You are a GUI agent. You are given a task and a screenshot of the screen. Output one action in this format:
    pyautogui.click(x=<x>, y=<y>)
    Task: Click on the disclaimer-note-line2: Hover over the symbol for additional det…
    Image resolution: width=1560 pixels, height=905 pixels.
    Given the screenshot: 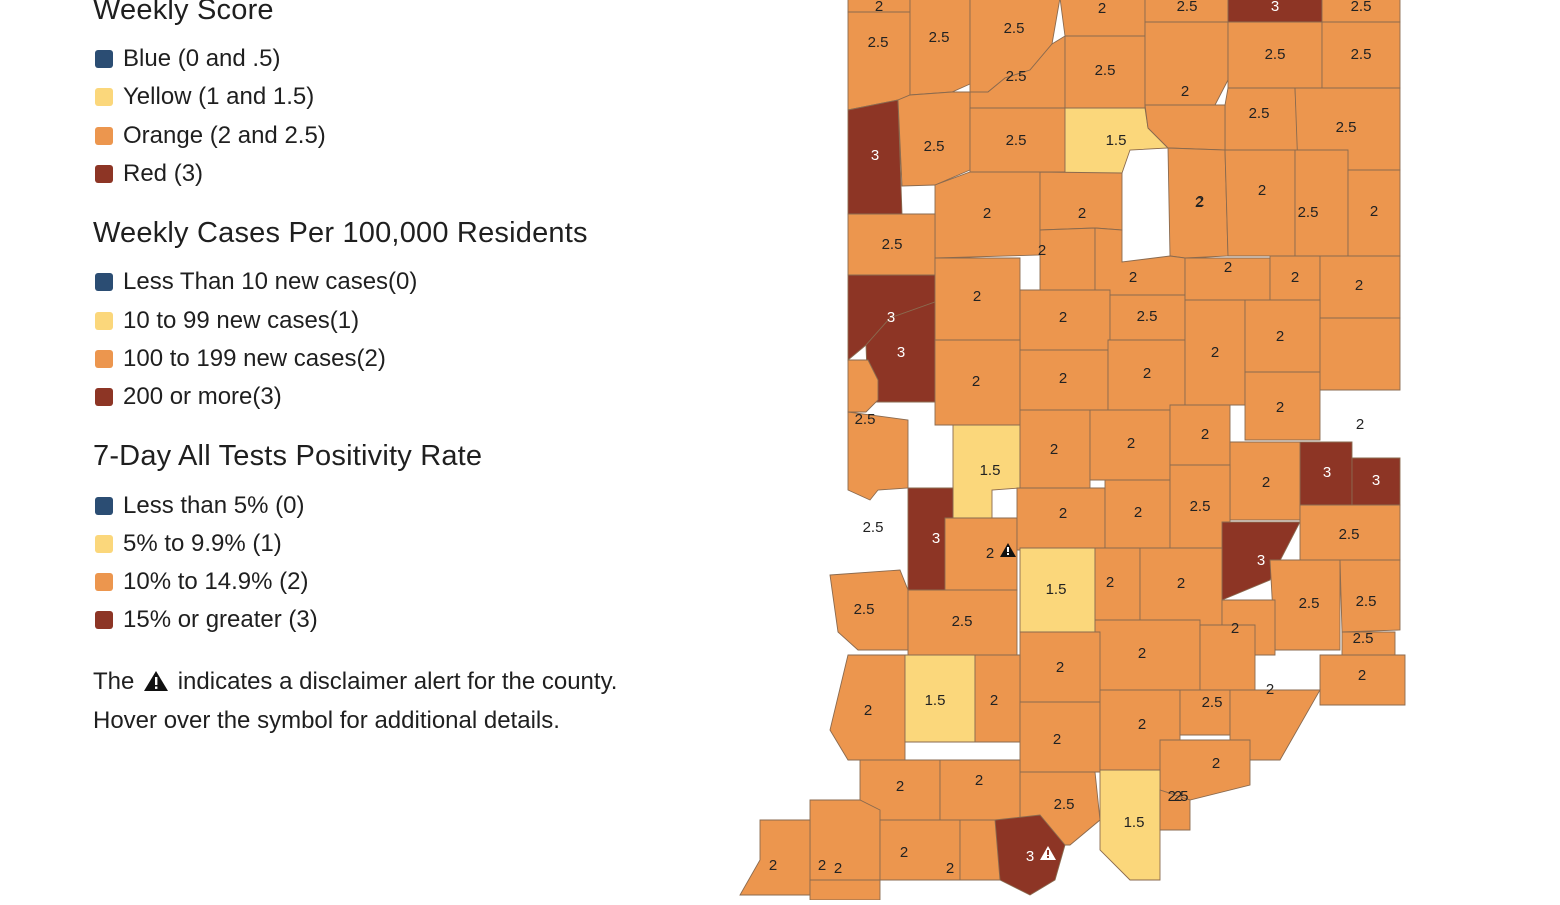 What is the action you would take?
    pyautogui.click(x=326, y=720)
    